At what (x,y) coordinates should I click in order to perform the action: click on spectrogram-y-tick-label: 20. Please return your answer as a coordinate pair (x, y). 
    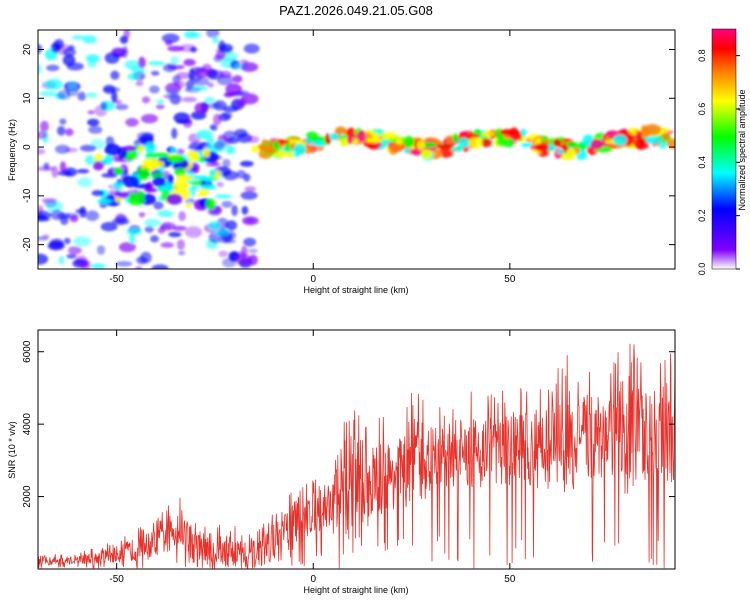
    Looking at the image, I should click on (27, 50).